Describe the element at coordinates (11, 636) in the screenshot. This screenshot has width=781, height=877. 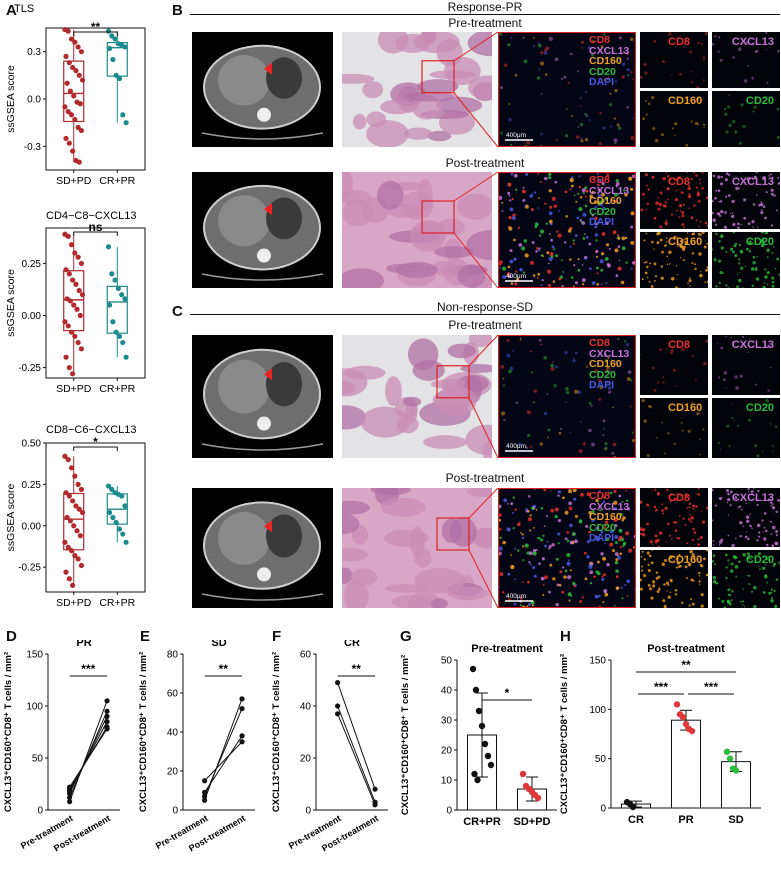
I see `panel-letter-d: D` at that location.